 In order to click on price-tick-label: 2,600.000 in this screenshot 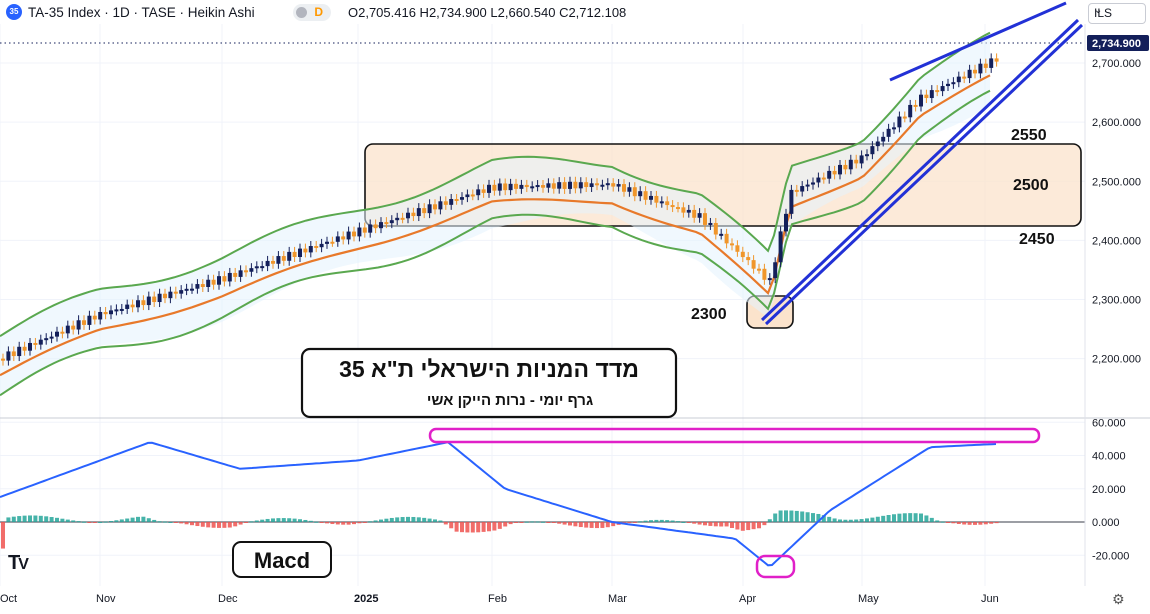, I will do `click(1116, 123)`.